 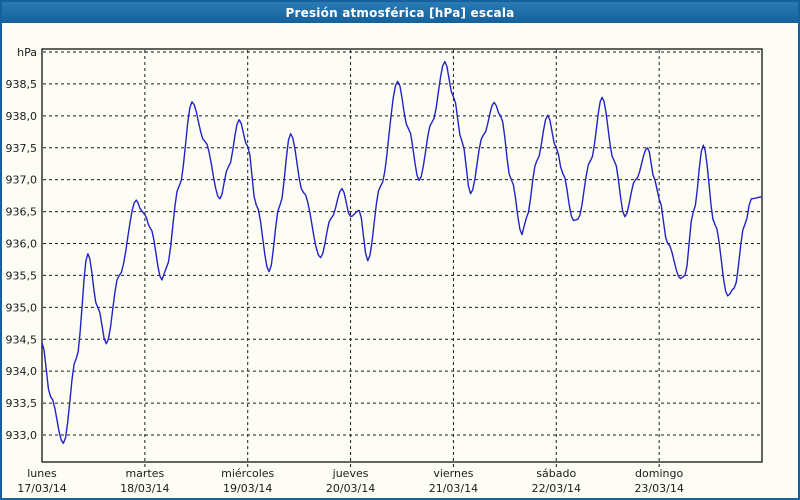 What do you see at coordinates (247, 473) in the screenshot?
I see `day-name-label: miércoles` at bounding box center [247, 473].